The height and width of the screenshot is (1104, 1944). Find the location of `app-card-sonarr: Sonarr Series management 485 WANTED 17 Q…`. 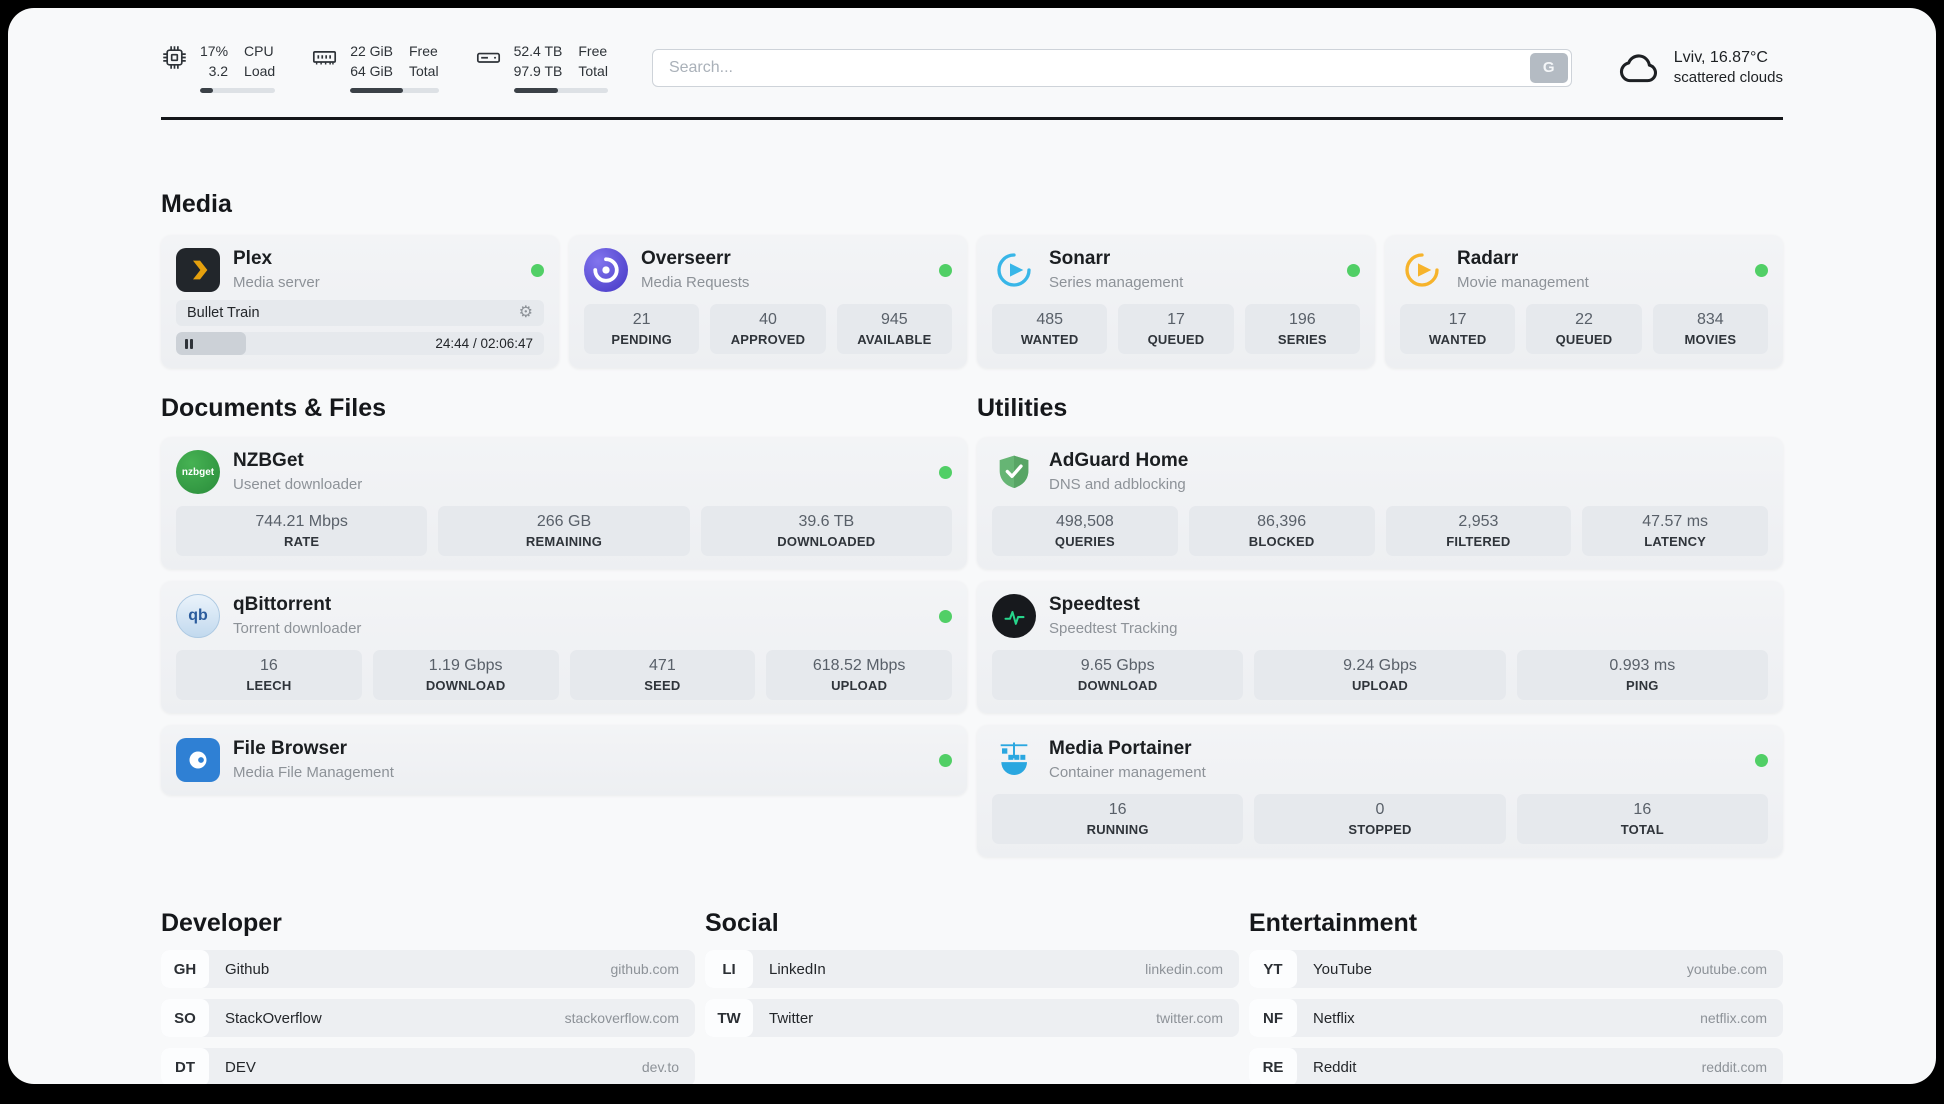

app-card-sonarr: Sonarr Series management 485 WANTED 17 Q… is located at coordinates (1176, 302).